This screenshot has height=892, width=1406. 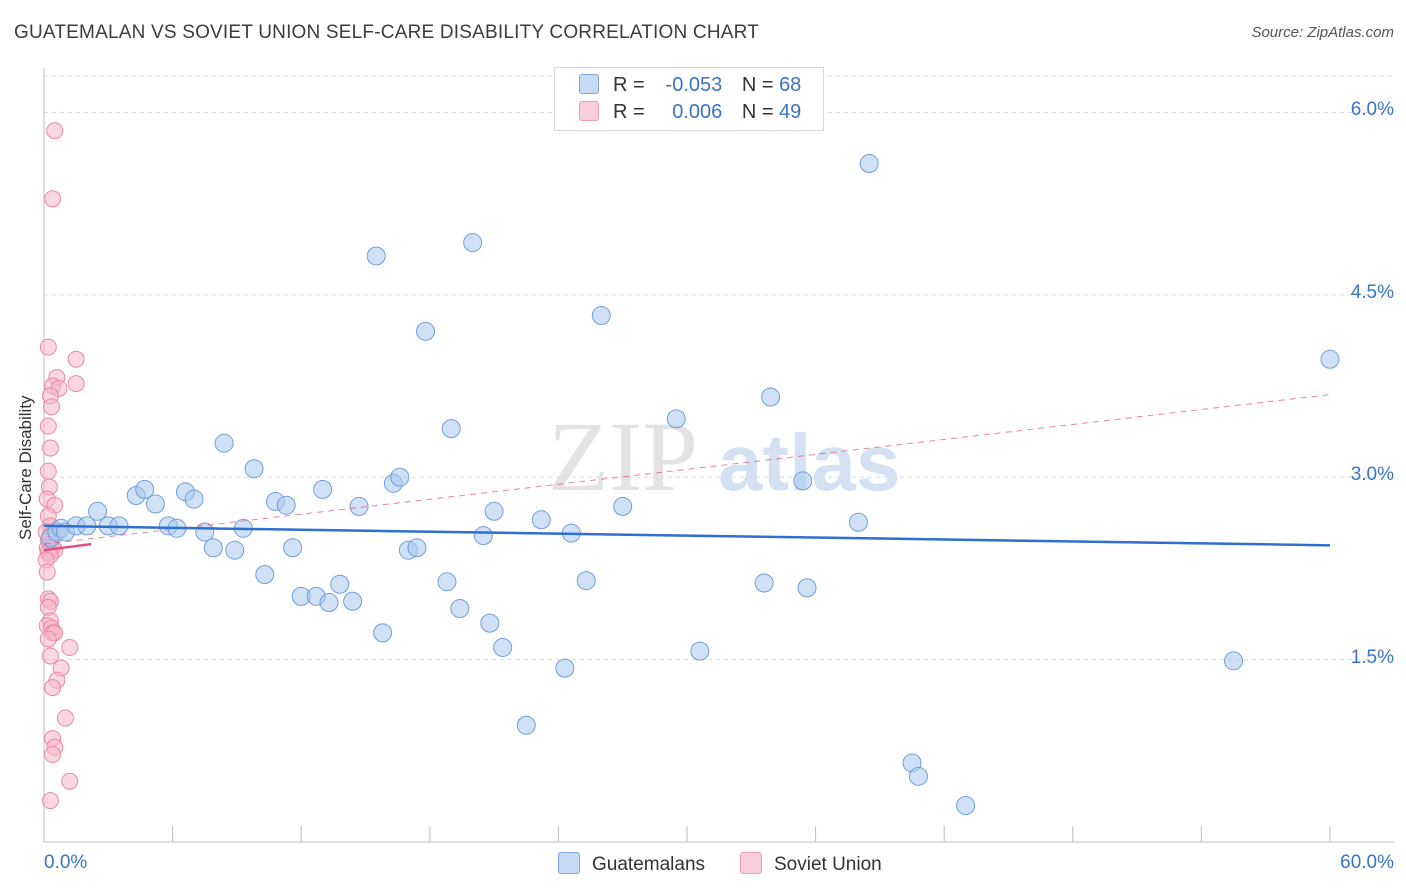 I want to click on bottom-legend-label: Guatemalans, so click(x=649, y=864).